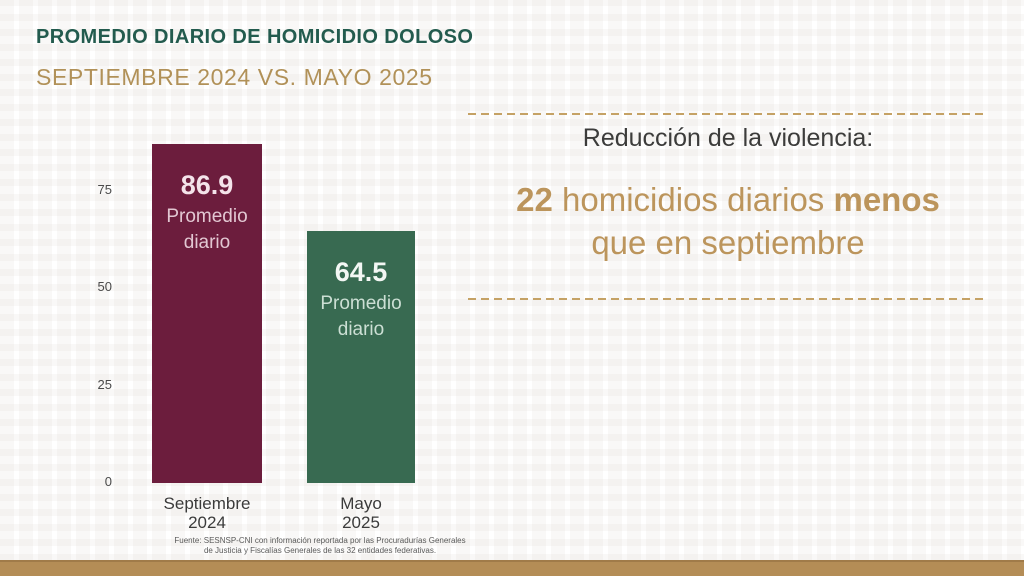 Image resolution: width=1024 pixels, height=576 pixels. What do you see at coordinates (534, 199) in the screenshot?
I see `callout-number: 22` at bounding box center [534, 199].